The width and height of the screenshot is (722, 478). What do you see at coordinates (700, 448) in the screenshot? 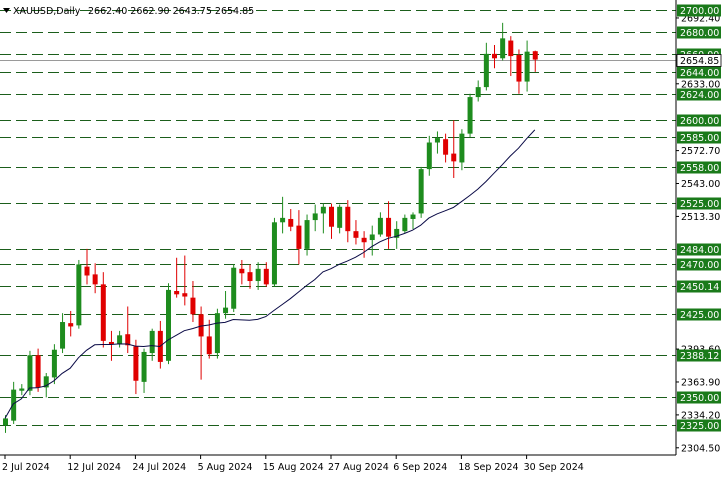
I see `price-tick-label: 2304.50` at bounding box center [700, 448].